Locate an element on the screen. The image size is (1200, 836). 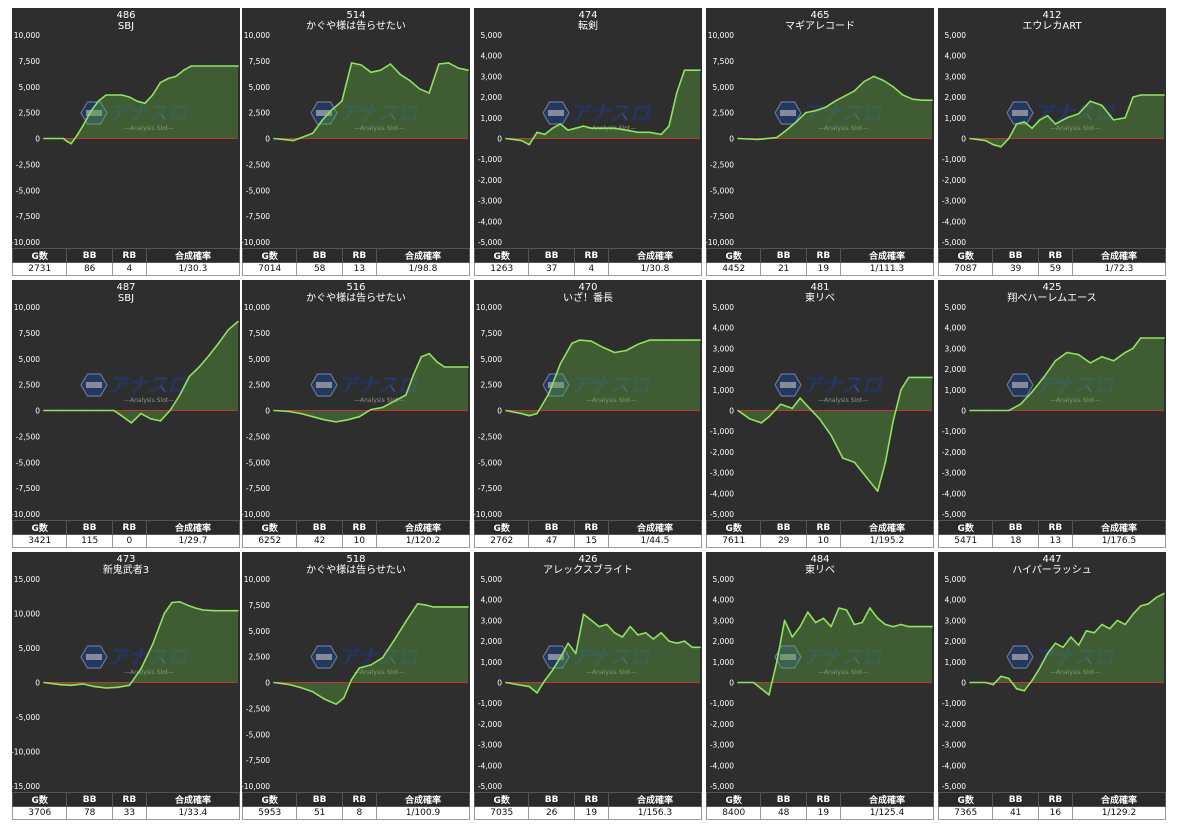
hexagon-logo-icon is located at coordinates (94, 385).